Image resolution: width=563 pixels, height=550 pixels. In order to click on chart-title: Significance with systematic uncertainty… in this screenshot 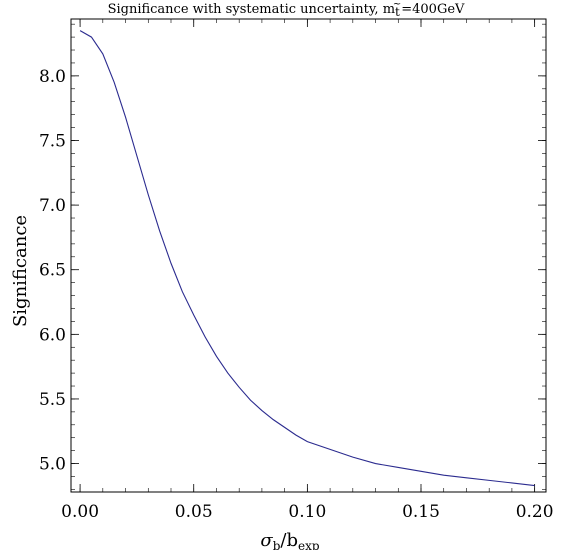, I will do `click(286, 9)`.